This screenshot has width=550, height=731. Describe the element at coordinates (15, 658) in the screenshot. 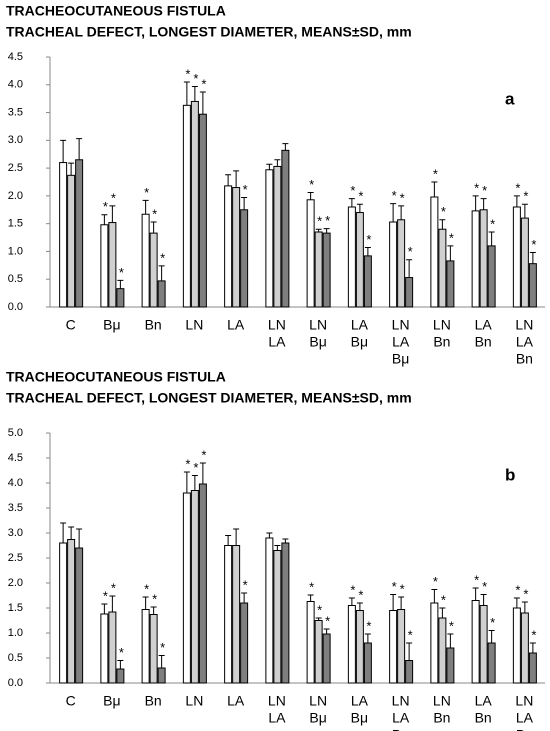

I see `y-tick-label: 0.5` at that location.